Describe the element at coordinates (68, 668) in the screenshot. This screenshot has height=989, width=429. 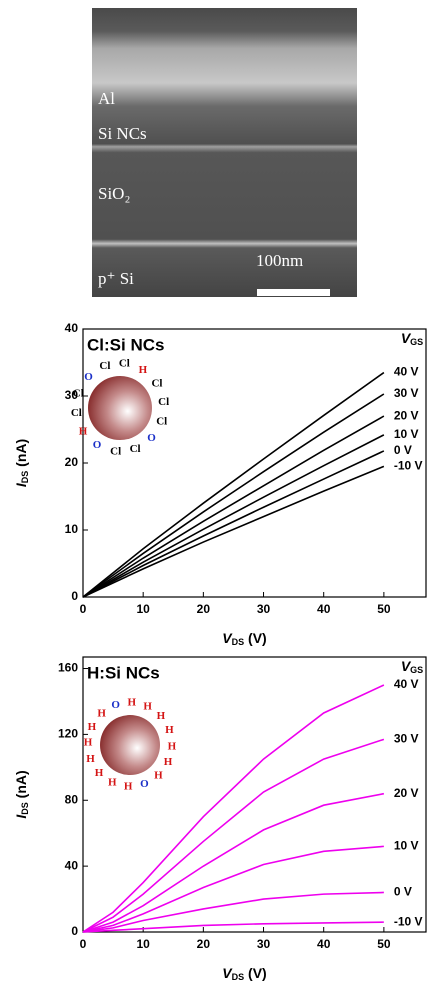
I see `y-tick-label: 160` at that location.